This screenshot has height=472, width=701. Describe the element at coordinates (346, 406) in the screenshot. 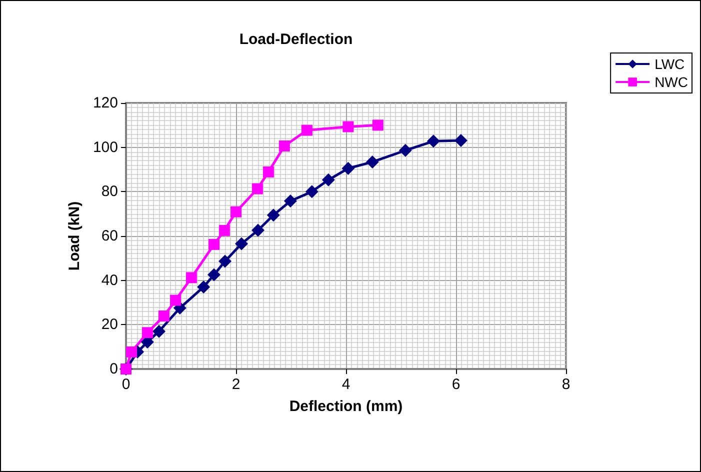

I see `x-axis-title: Deflection (mm)` at that location.